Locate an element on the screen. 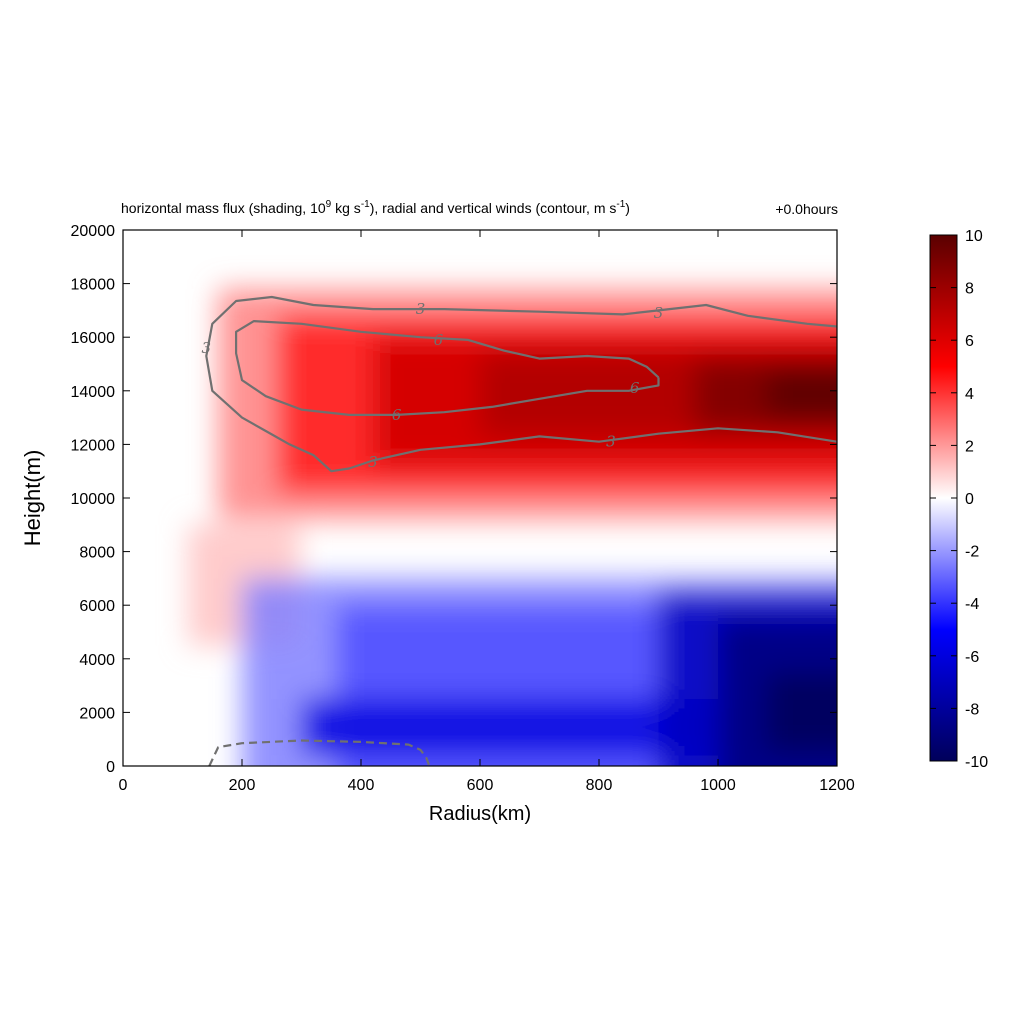 The image size is (1024, 1024). y-tick-label: 20000 is located at coordinates (93, 231).